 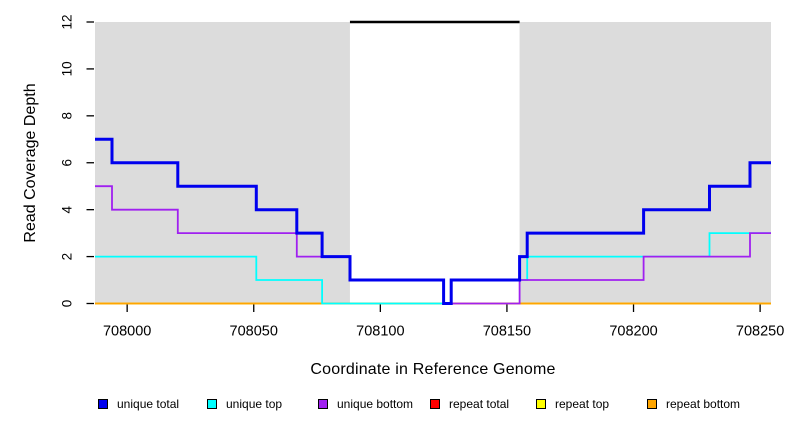 What do you see at coordinates (67, 304) in the screenshot?
I see `y-tick-label: 0` at bounding box center [67, 304].